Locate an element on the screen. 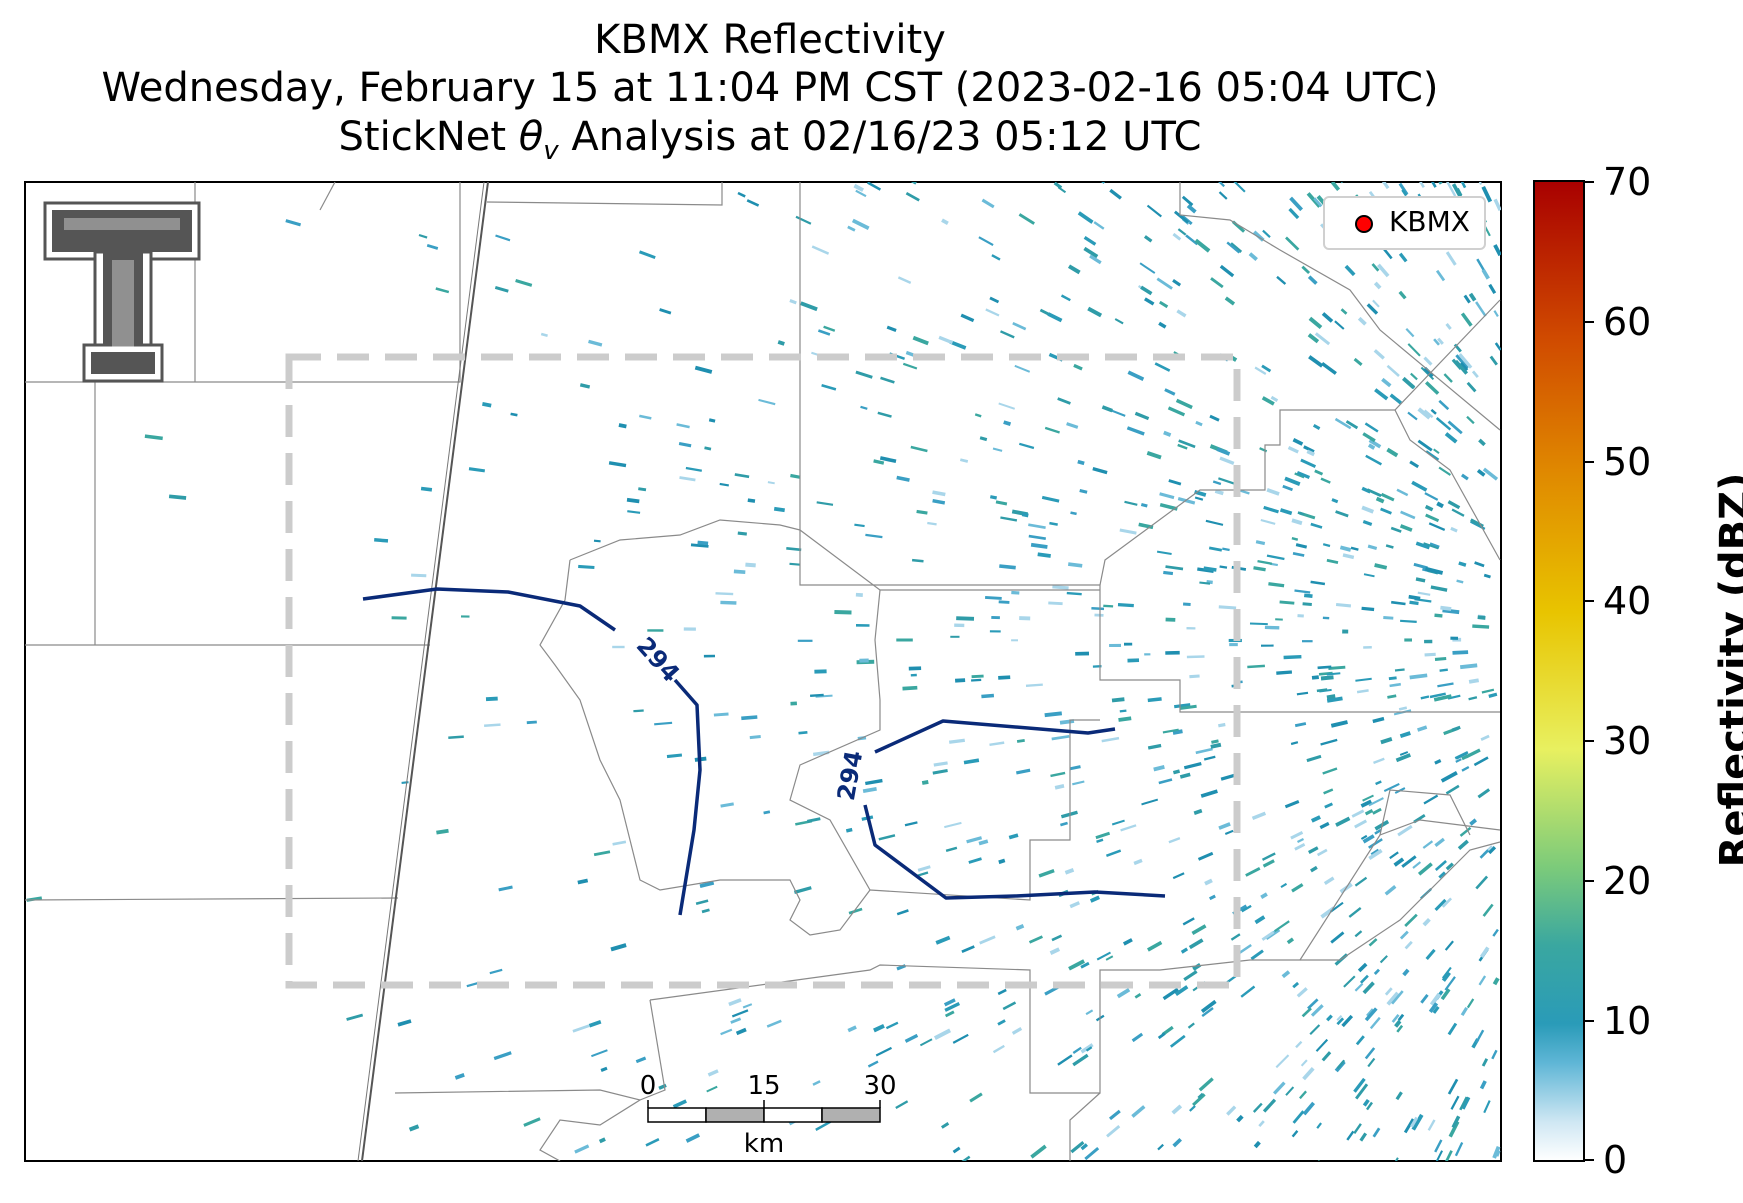  colorbar-tick-30: 30 is located at coordinates (1627, 741).